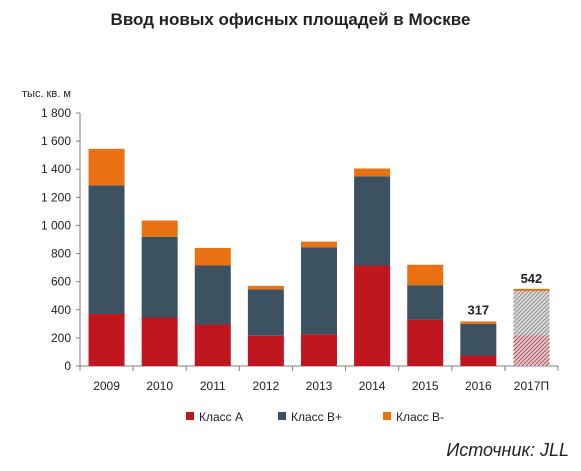 This screenshot has width=581, height=471. I want to click on forecast-bar-shade, so click(531, 350).